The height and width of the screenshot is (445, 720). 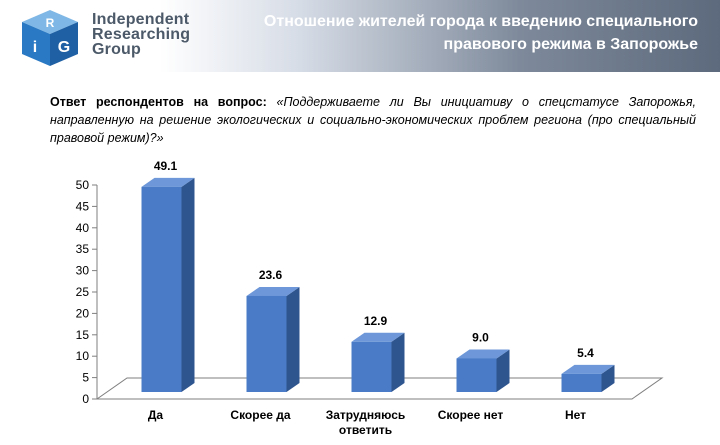 I want to click on y-tick-label: 30, so click(x=83, y=271).